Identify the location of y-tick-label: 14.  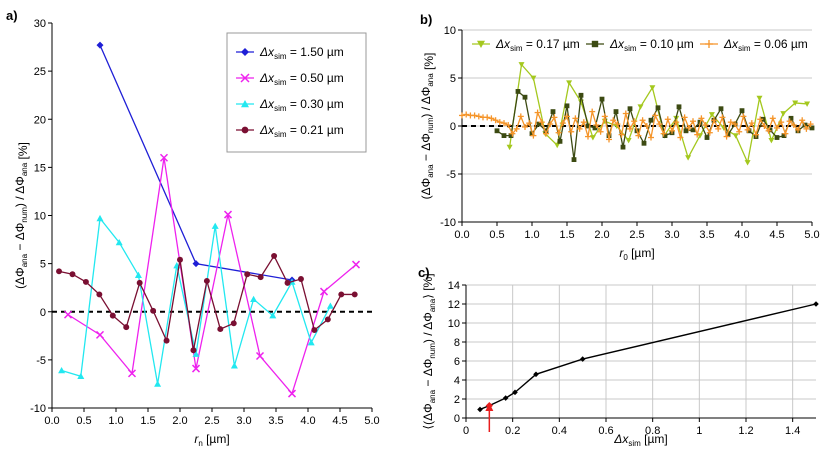
(454, 286).